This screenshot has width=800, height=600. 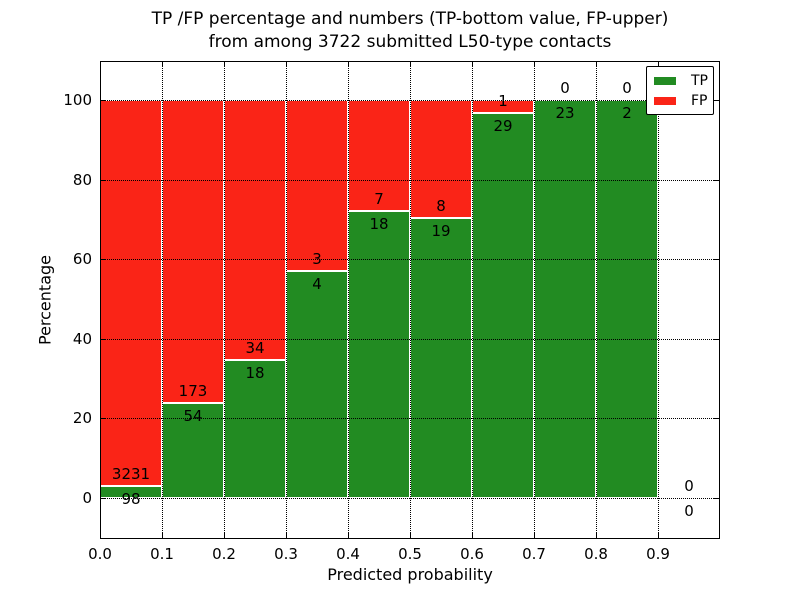 What do you see at coordinates (193, 391) in the screenshot?
I see `bar-value-fp: 173` at bounding box center [193, 391].